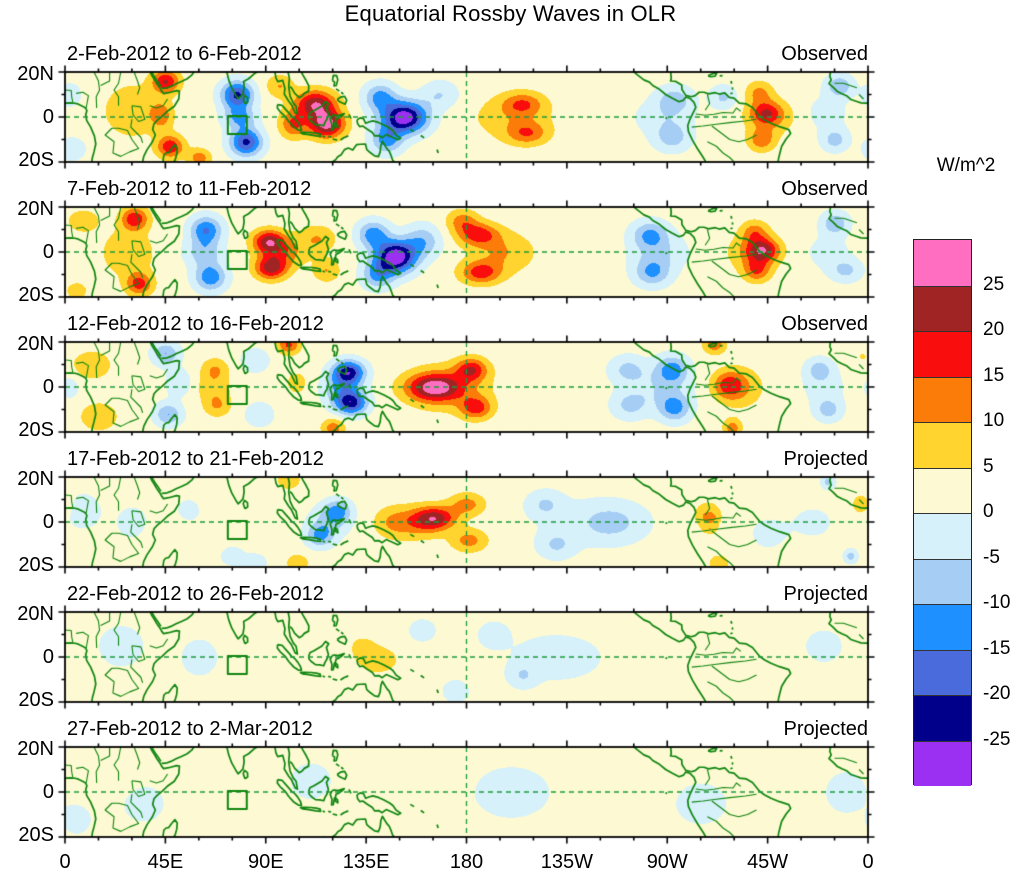 Image resolution: width=1021 pixels, height=890 pixels. I want to click on x-tick-label-45E-1: 45E, so click(165, 862).